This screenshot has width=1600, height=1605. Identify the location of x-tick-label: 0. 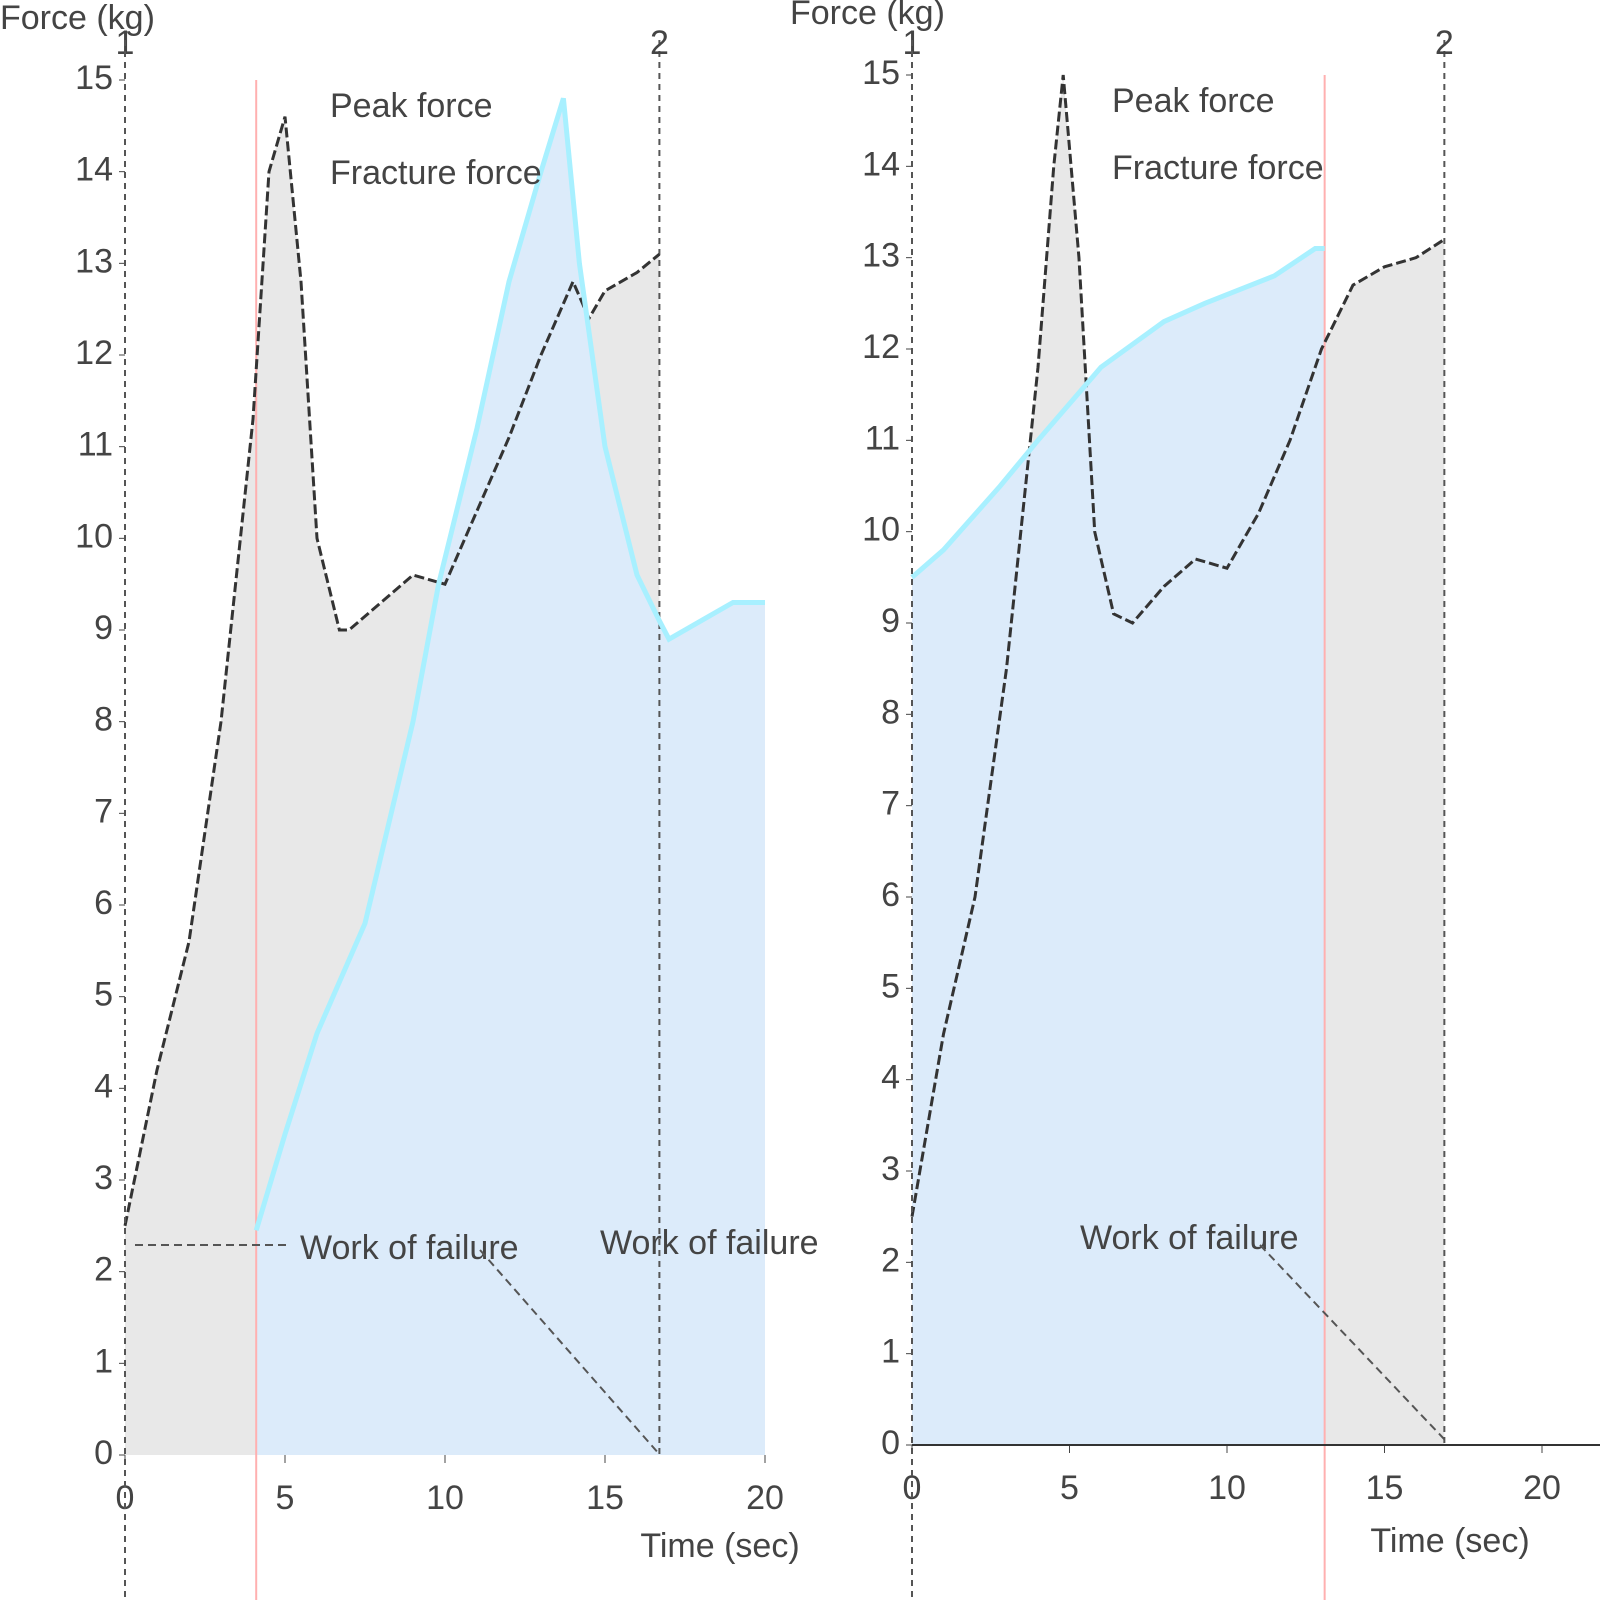
(912, 1488).